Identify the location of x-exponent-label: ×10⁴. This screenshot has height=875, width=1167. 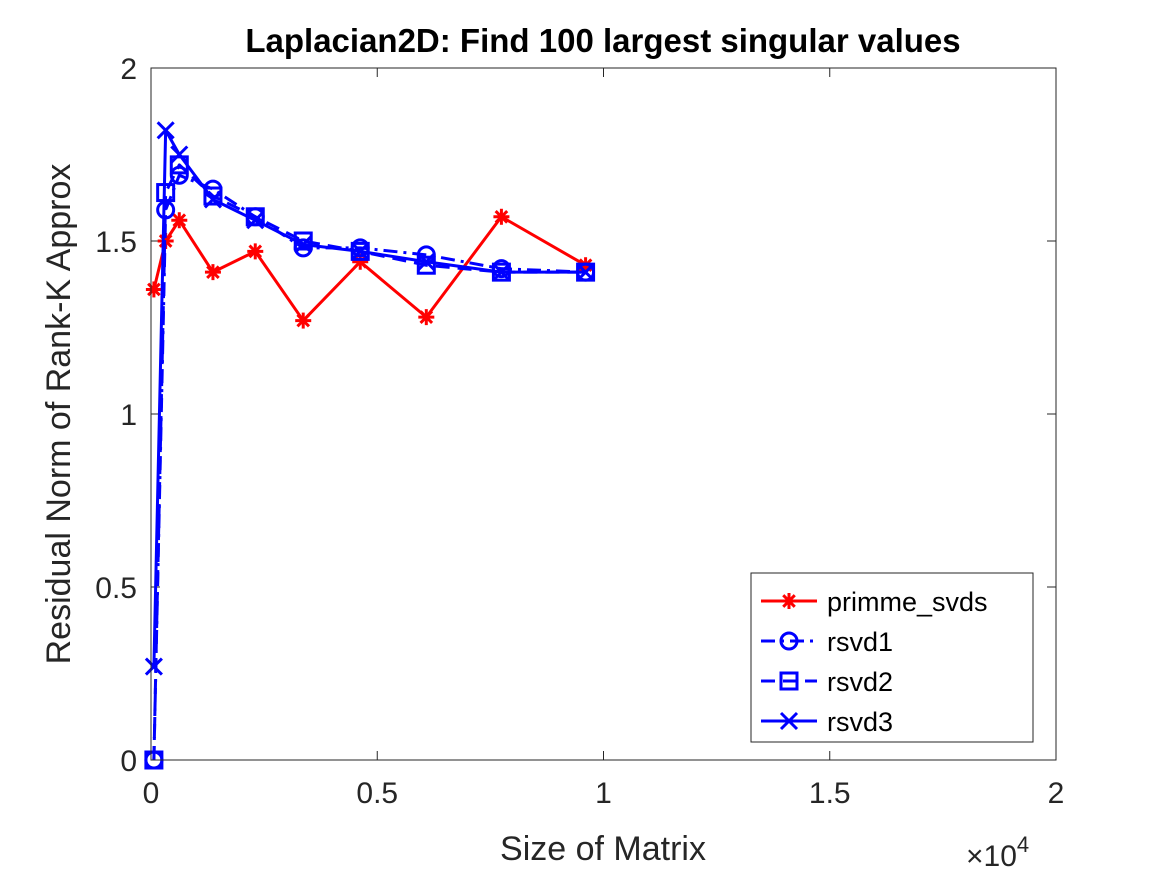
(997, 852).